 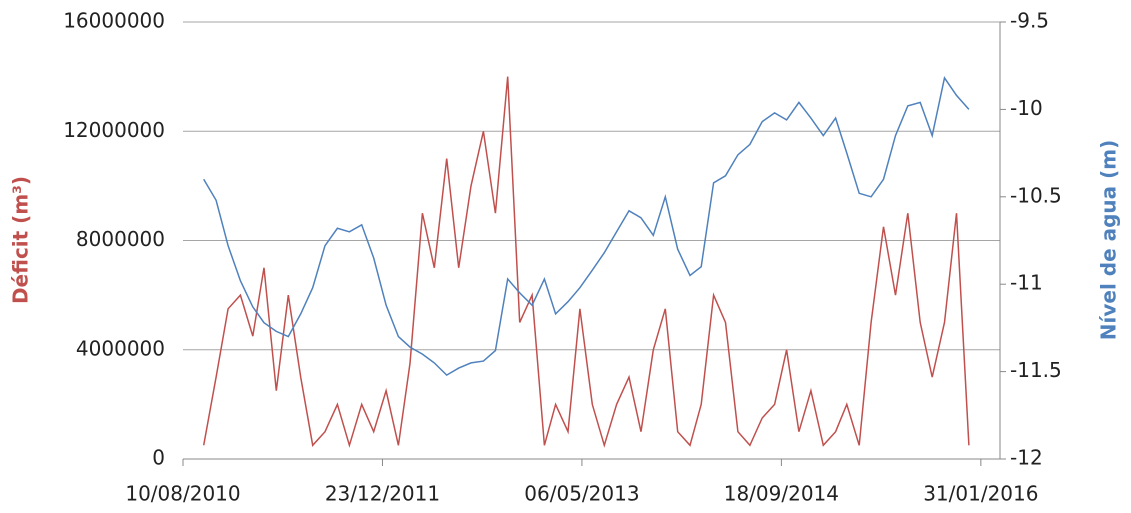 I want to click on x-tick-label: 10/08/2010, so click(x=182, y=494).